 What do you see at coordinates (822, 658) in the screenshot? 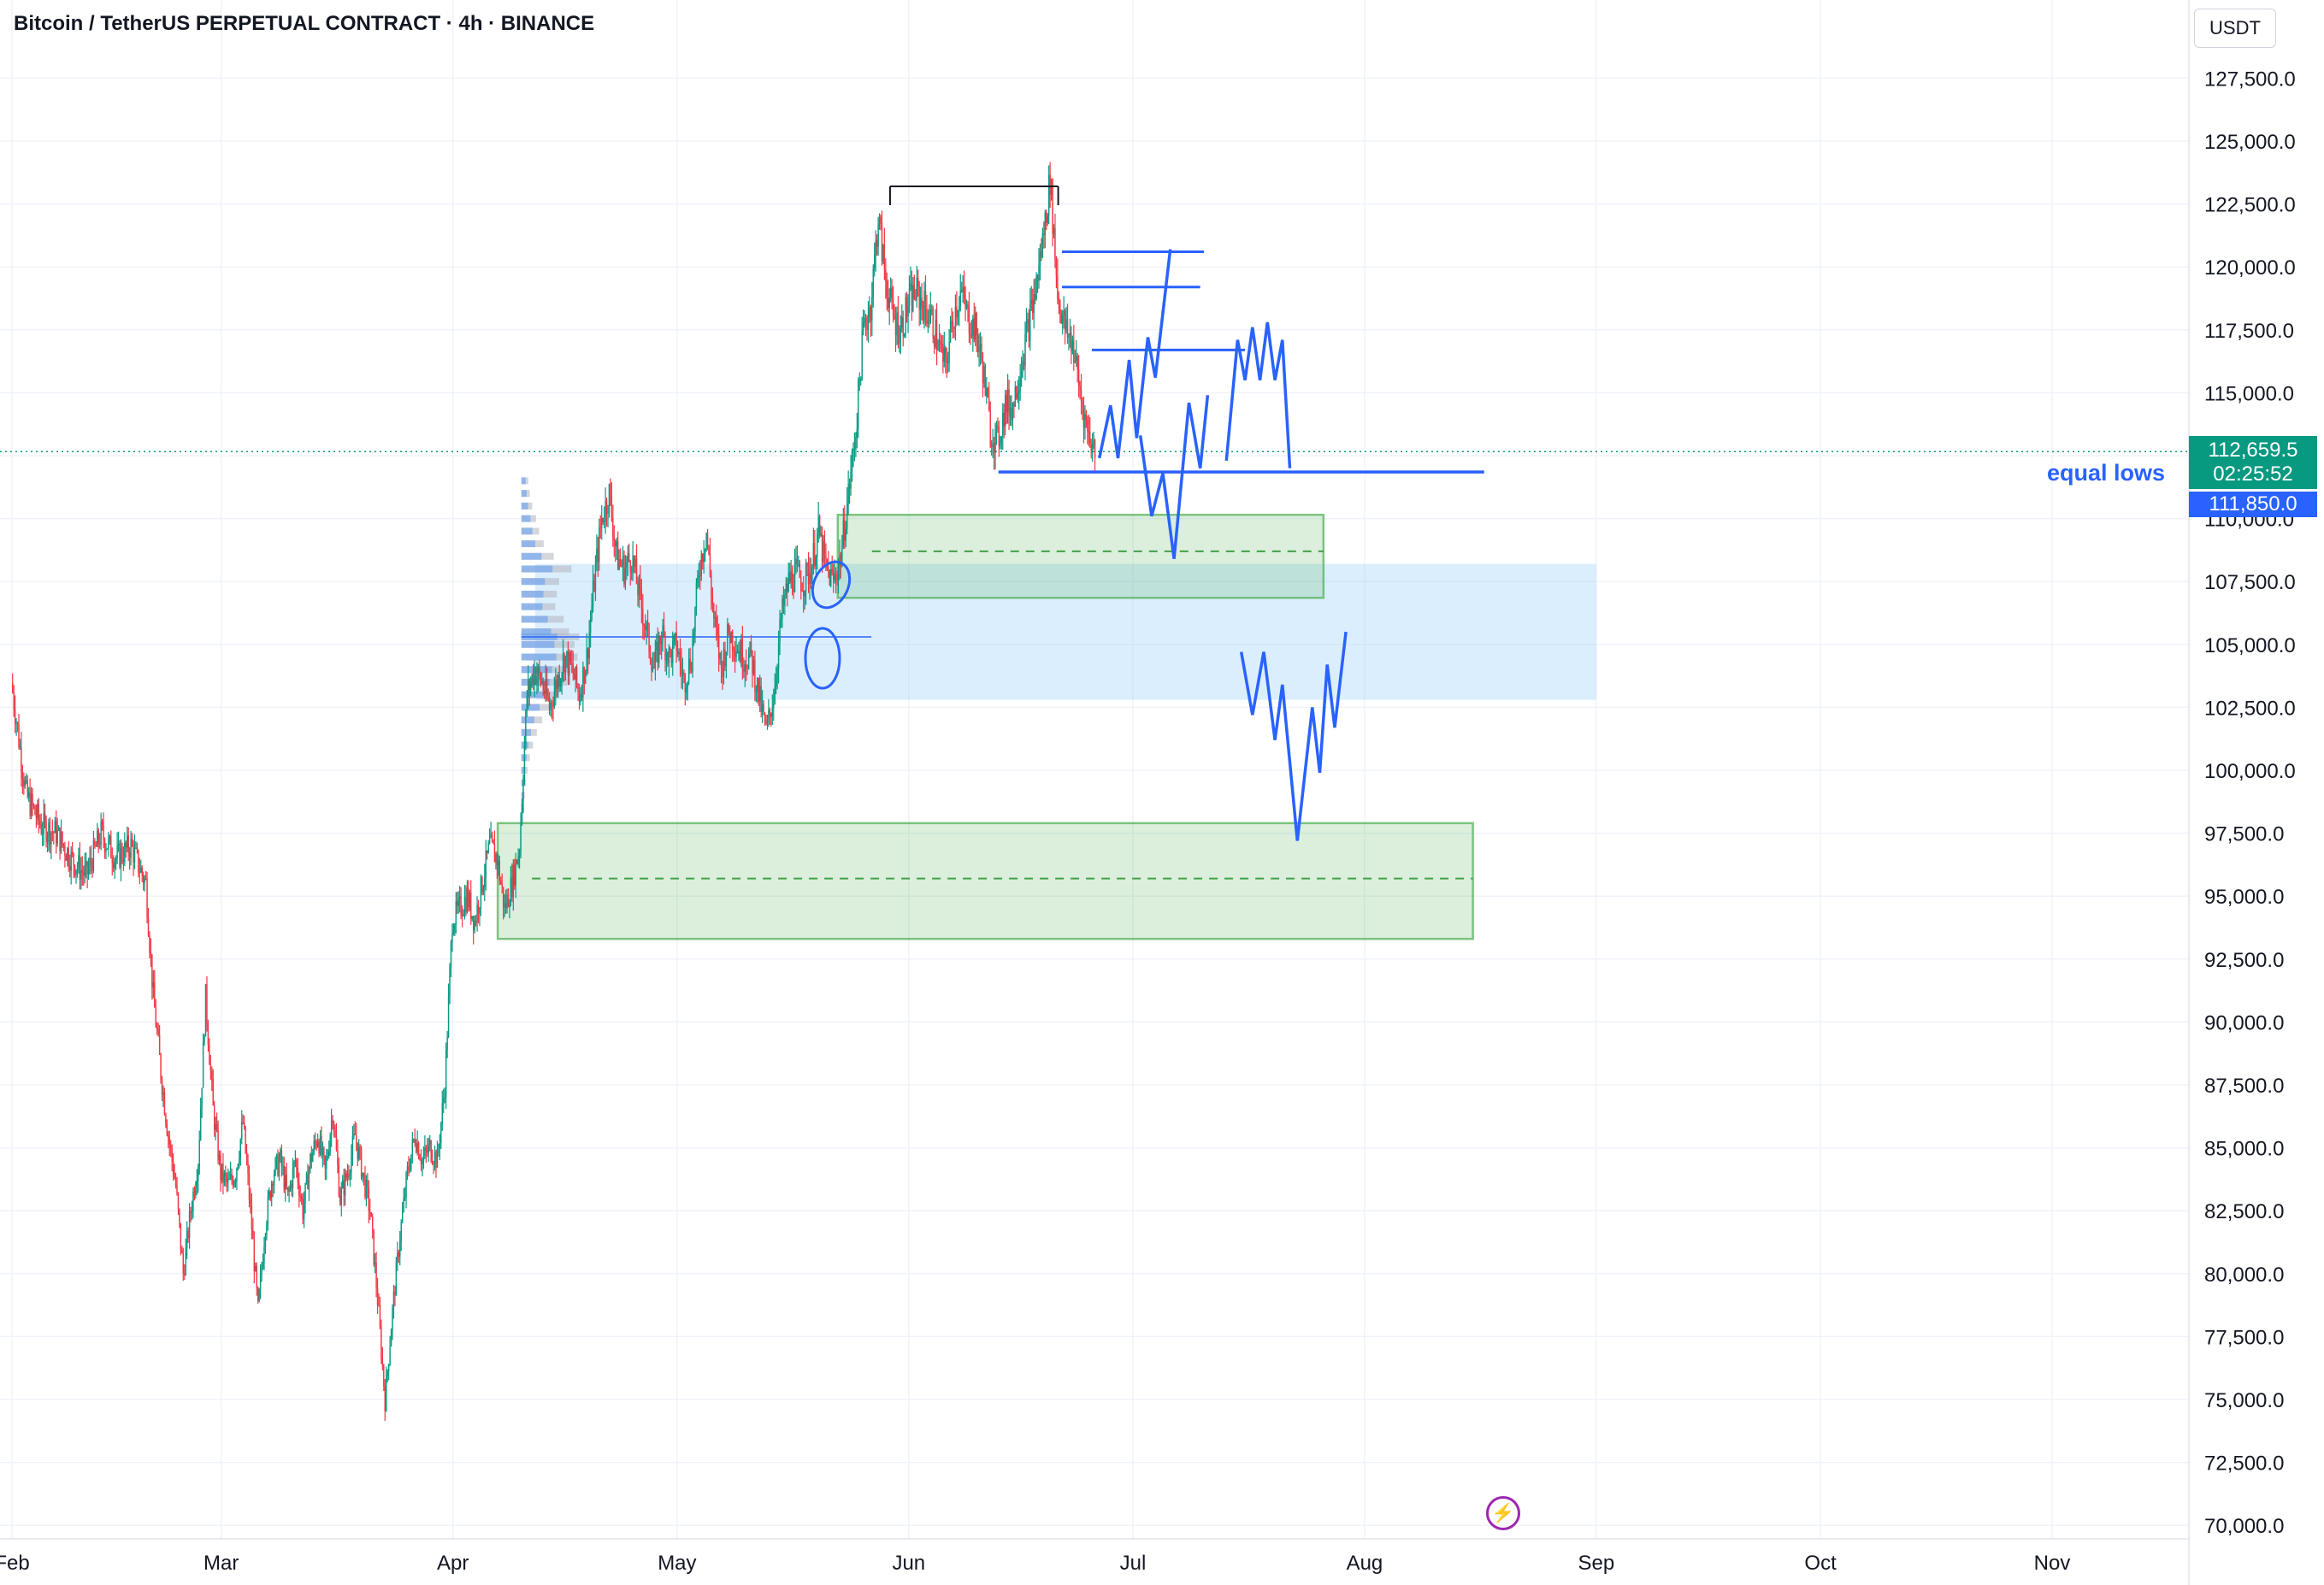
I see `highlight-circle-lower` at bounding box center [822, 658].